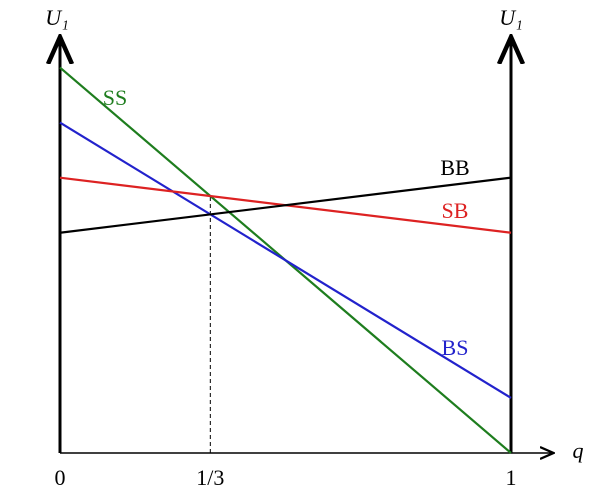 This screenshot has height=502, width=600. Describe the element at coordinates (115, 97) in the screenshot. I see `series-label: SS` at that location.